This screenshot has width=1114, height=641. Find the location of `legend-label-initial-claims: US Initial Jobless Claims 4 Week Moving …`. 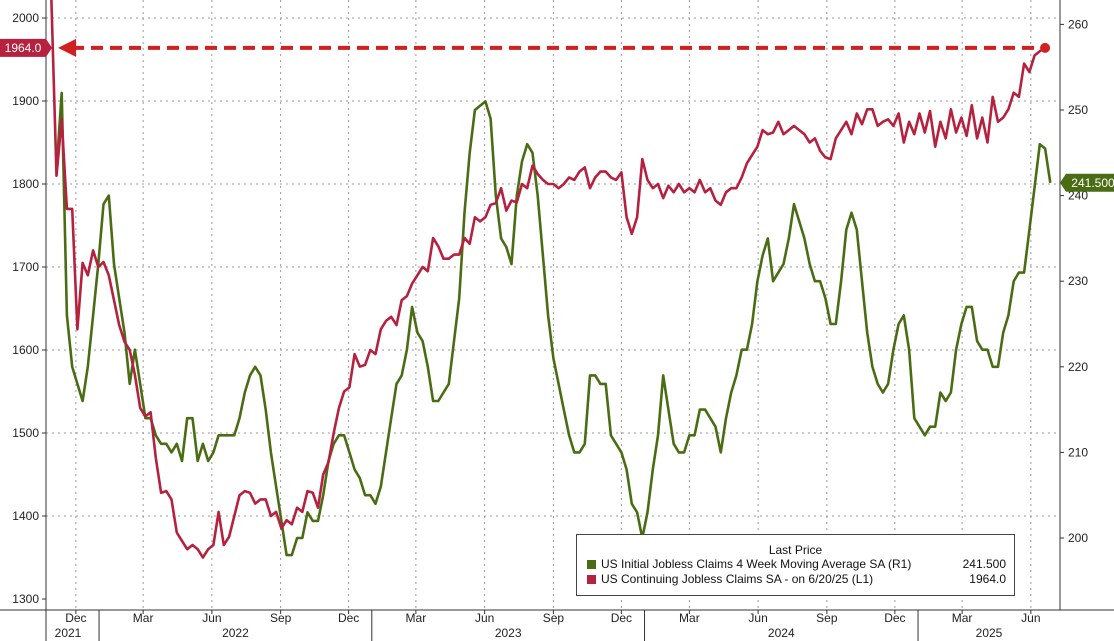

legend-label-initial-claims: US Initial Jobless Claims 4 Week Moving … is located at coordinates (756, 564).